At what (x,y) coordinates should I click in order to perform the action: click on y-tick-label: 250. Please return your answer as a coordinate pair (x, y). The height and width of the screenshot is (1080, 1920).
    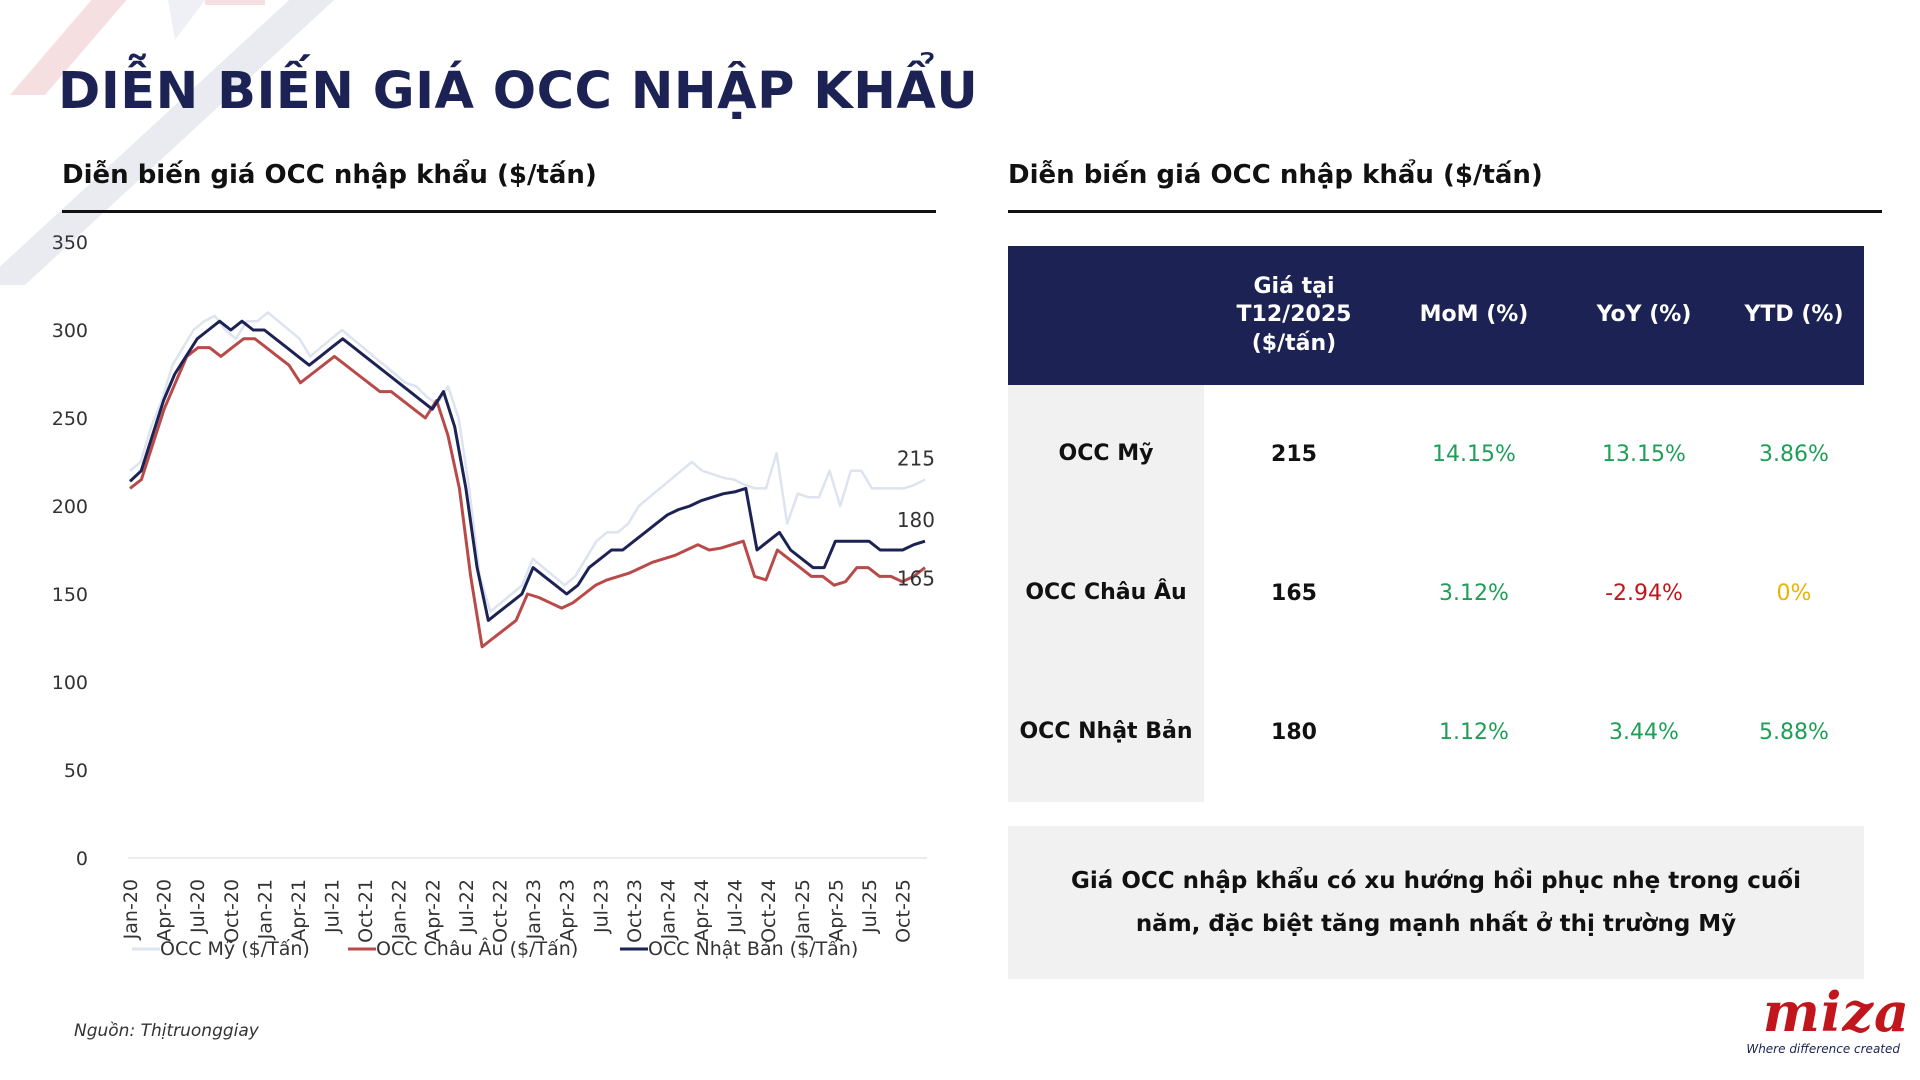
    Looking at the image, I should click on (70, 419).